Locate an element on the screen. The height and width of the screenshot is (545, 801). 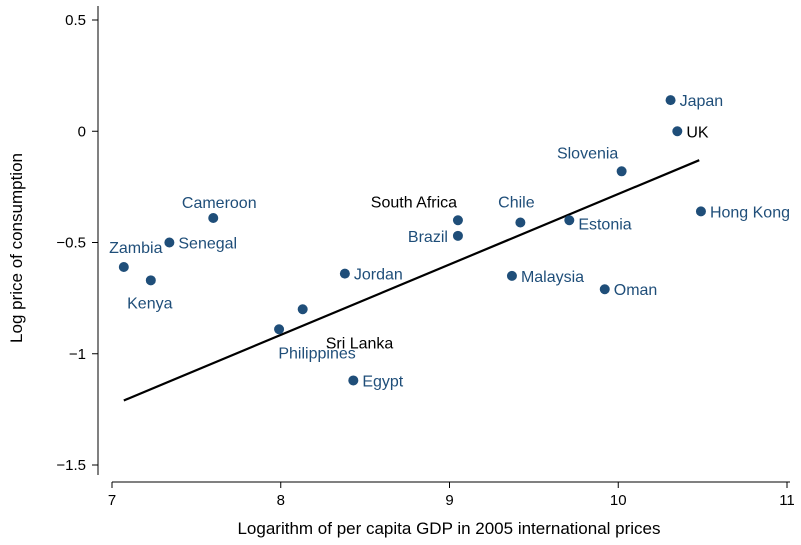
label-japan: Japan is located at coordinates (702, 101).